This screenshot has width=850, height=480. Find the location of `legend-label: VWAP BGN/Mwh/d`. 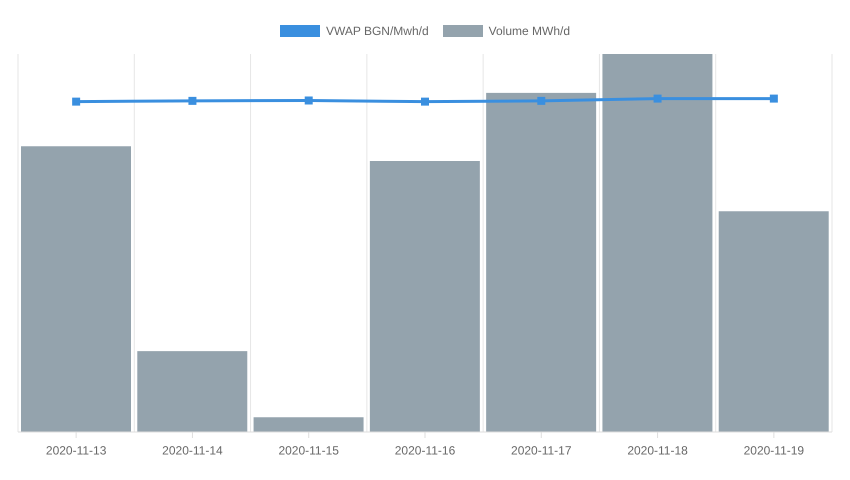

legend-label: VWAP BGN/Mwh/d is located at coordinates (376, 31).